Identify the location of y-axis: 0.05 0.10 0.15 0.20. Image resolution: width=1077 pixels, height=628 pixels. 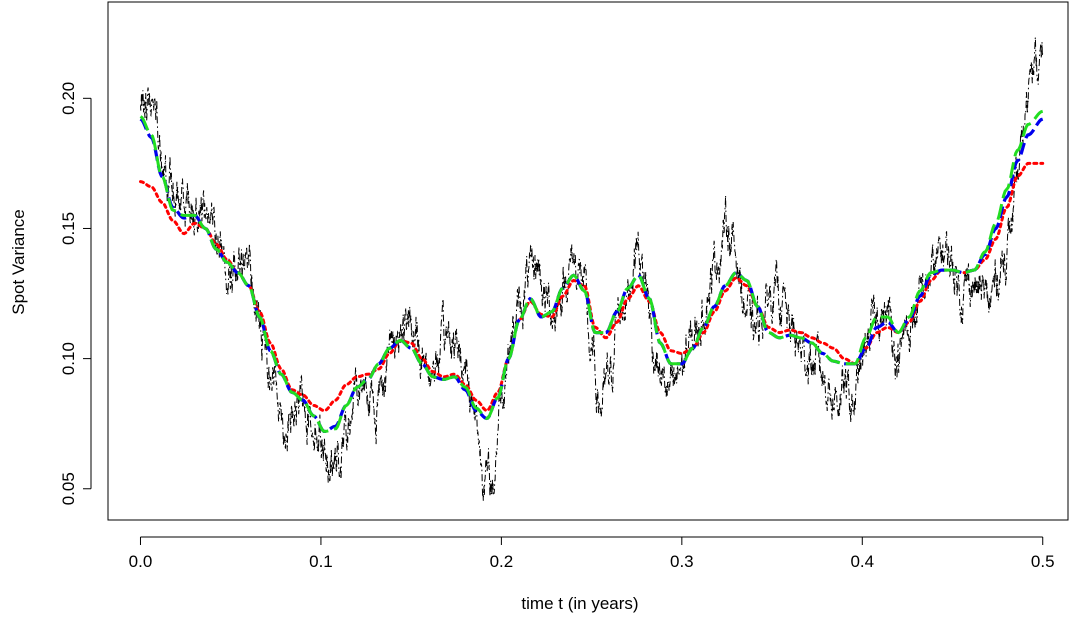
(75, 293).